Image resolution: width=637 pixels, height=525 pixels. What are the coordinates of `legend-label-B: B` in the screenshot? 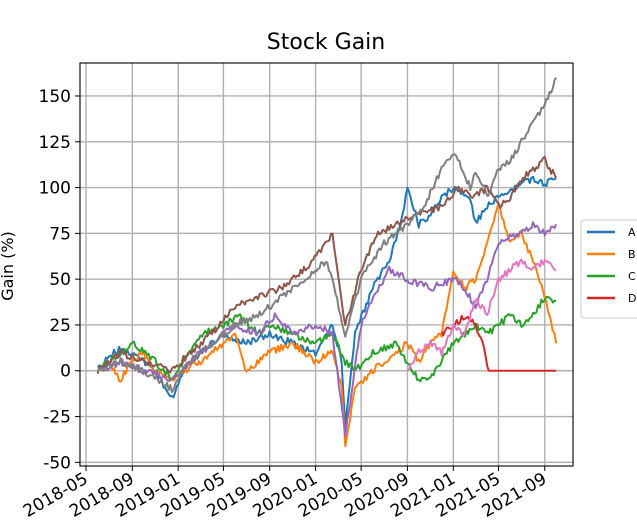 It's located at (632, 254).